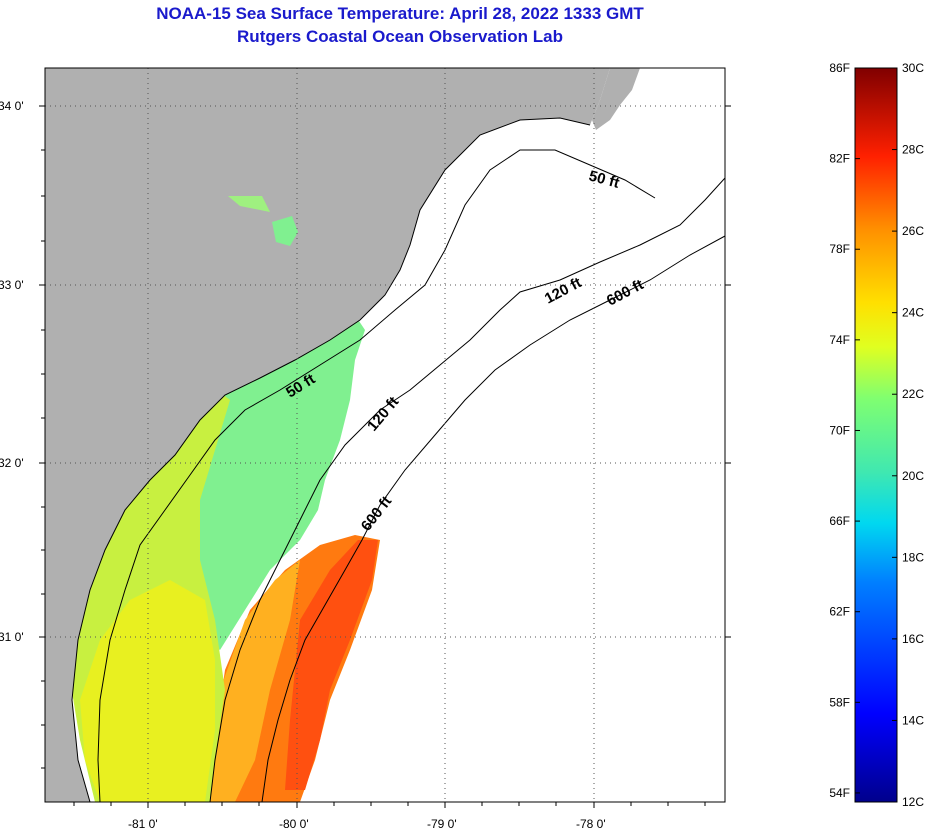 The image size is (936, 832). Describe the element at coordinates (591, 824) in the screenshot. I see `lon-label-78: -78 0'` at that location.